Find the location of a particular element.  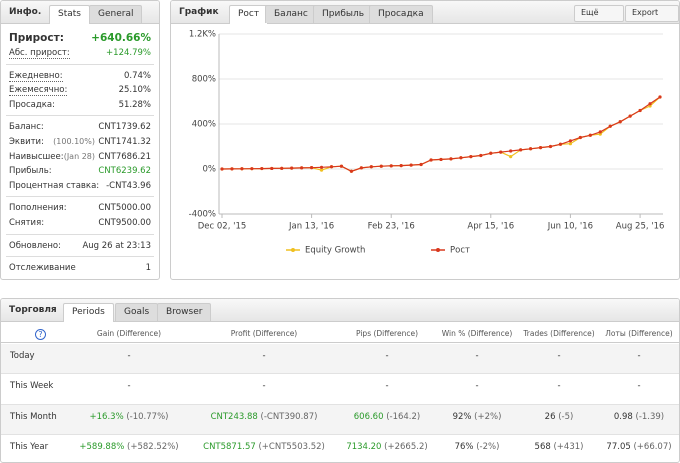

column-header: Trades (Difference) is located at coordinates (559, 333).